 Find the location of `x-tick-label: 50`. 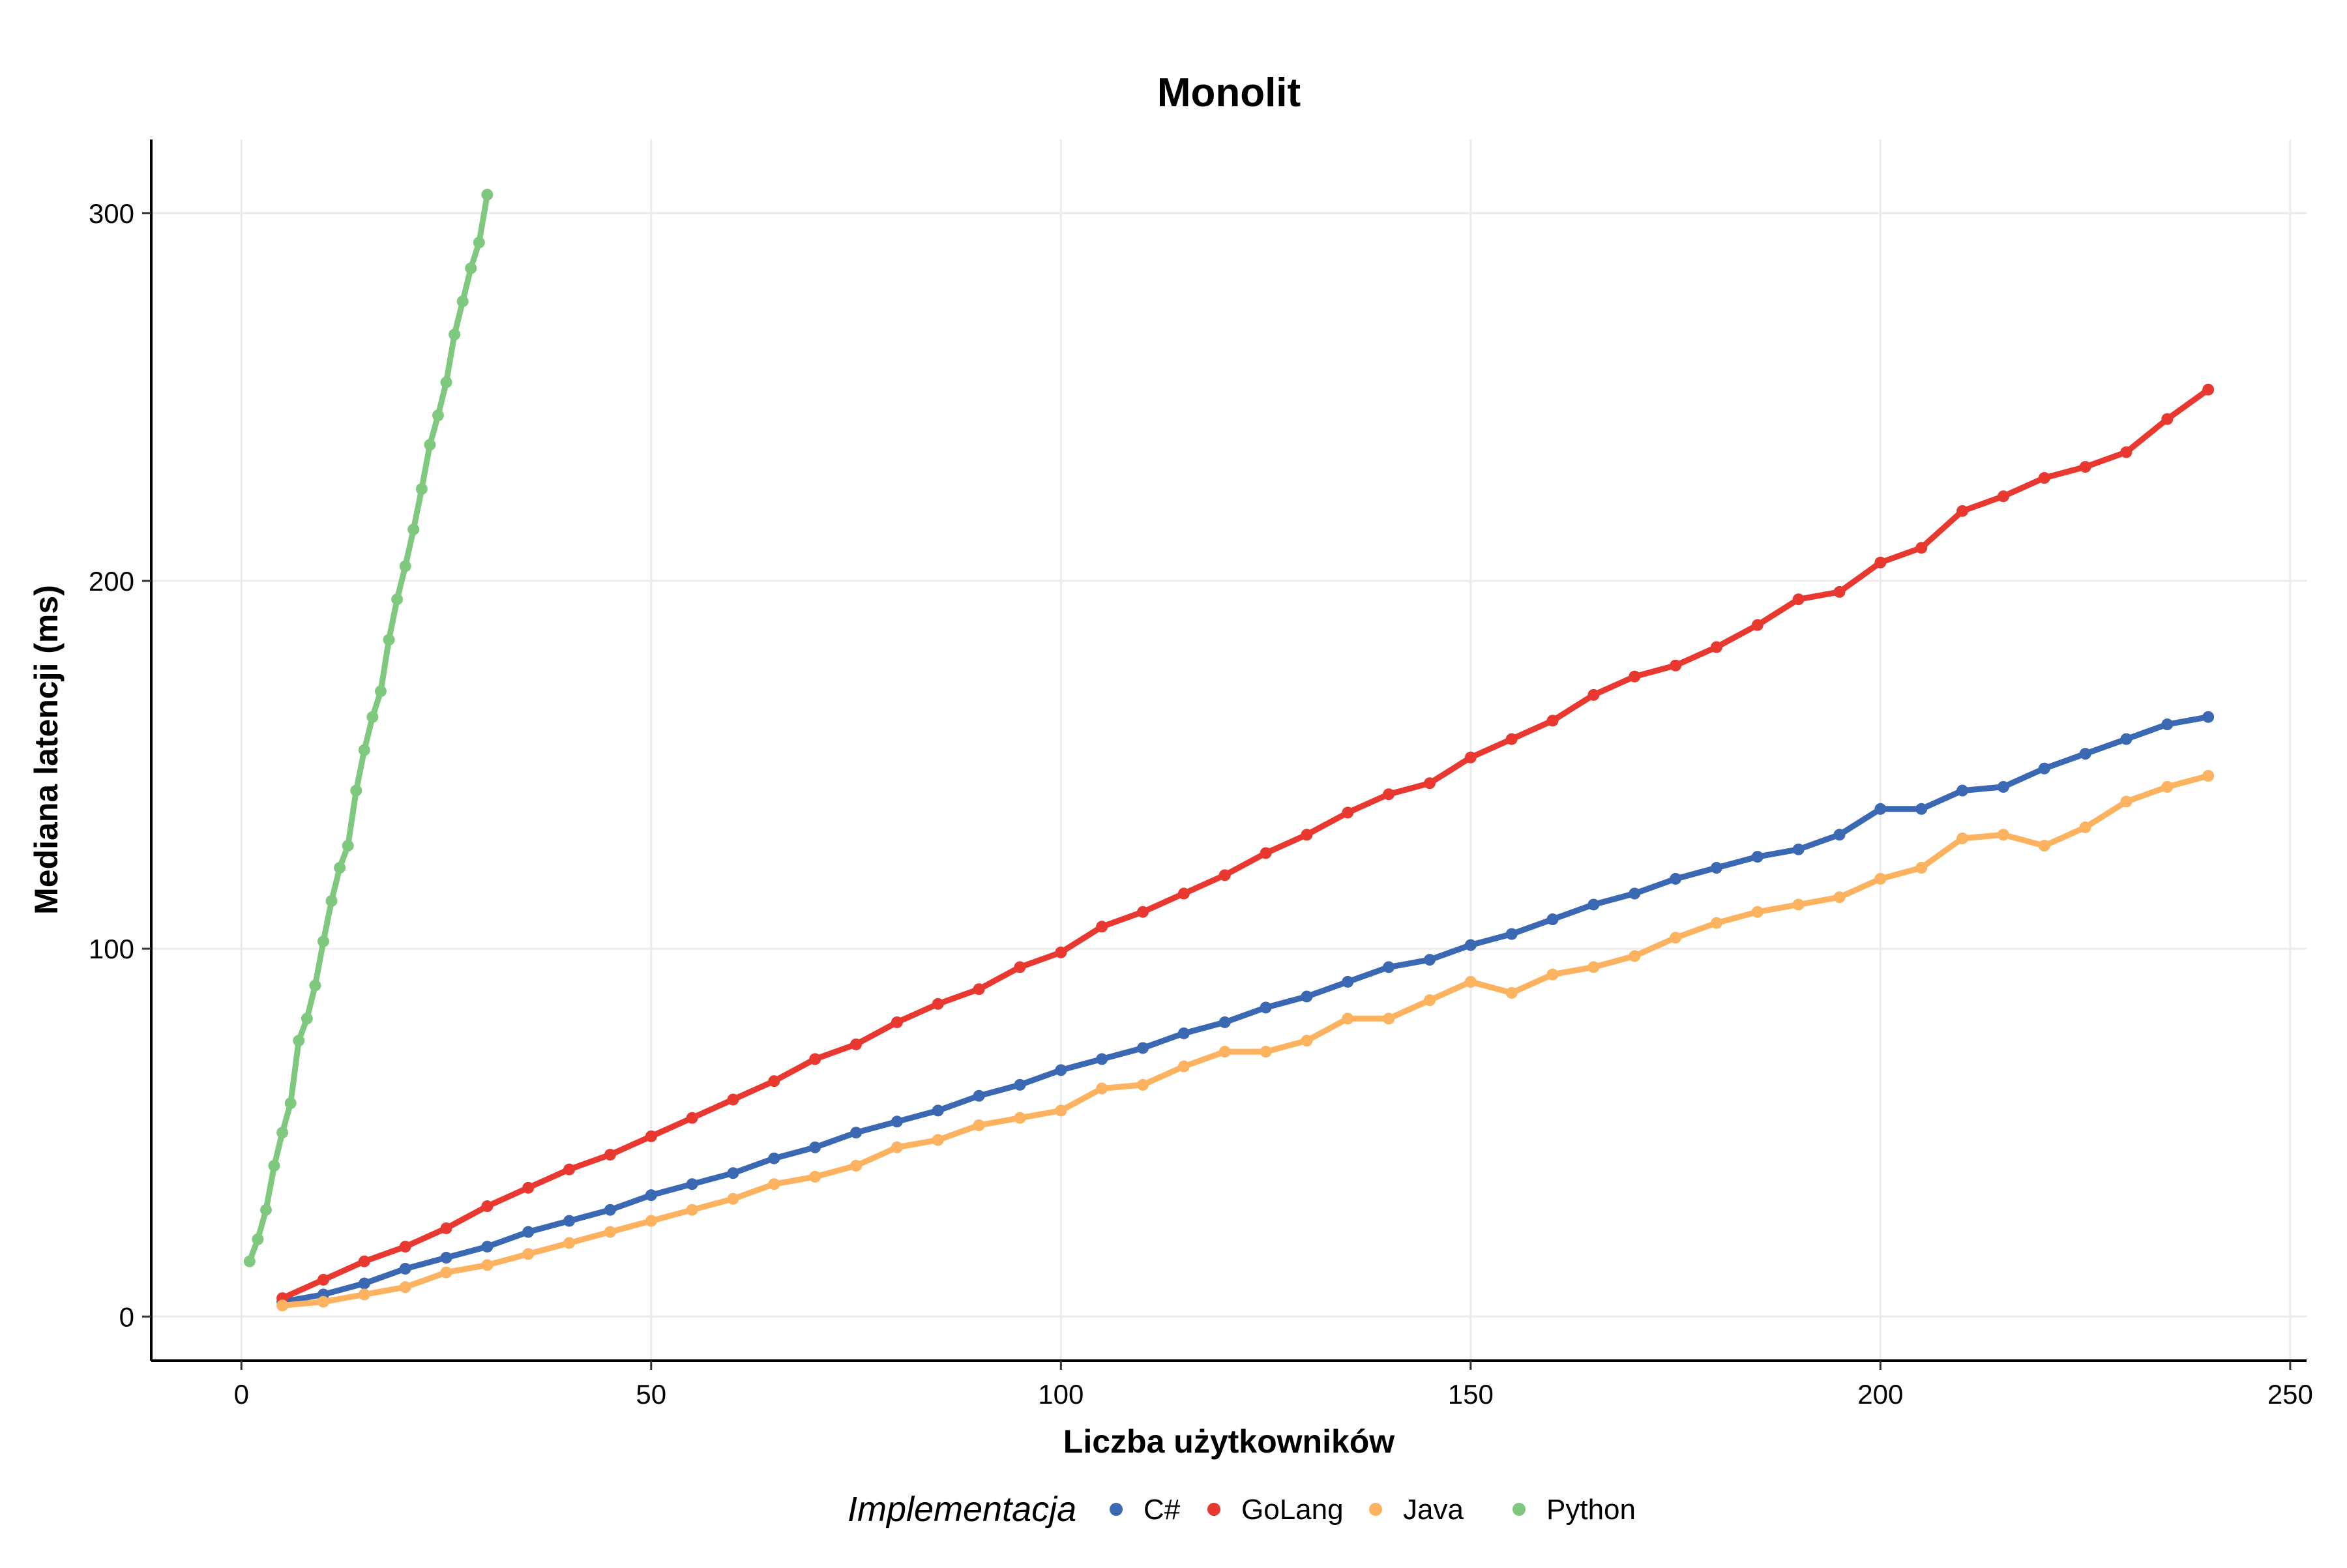

x-tick-label: 50 is located at coordinates (651, 1394).